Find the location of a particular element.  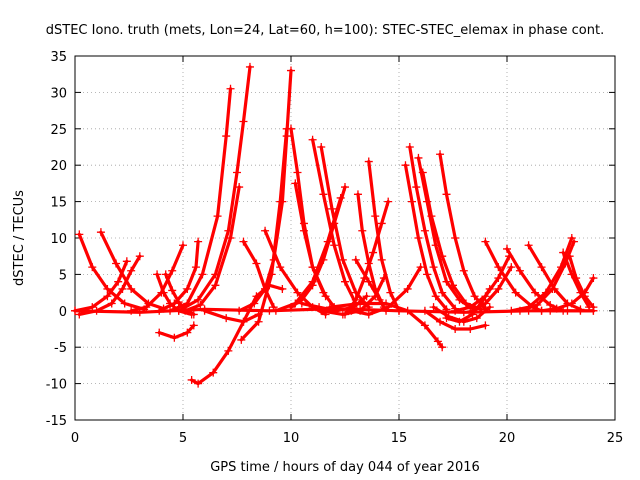

y-tick-label: 10 is located at coordinates (58, 239).